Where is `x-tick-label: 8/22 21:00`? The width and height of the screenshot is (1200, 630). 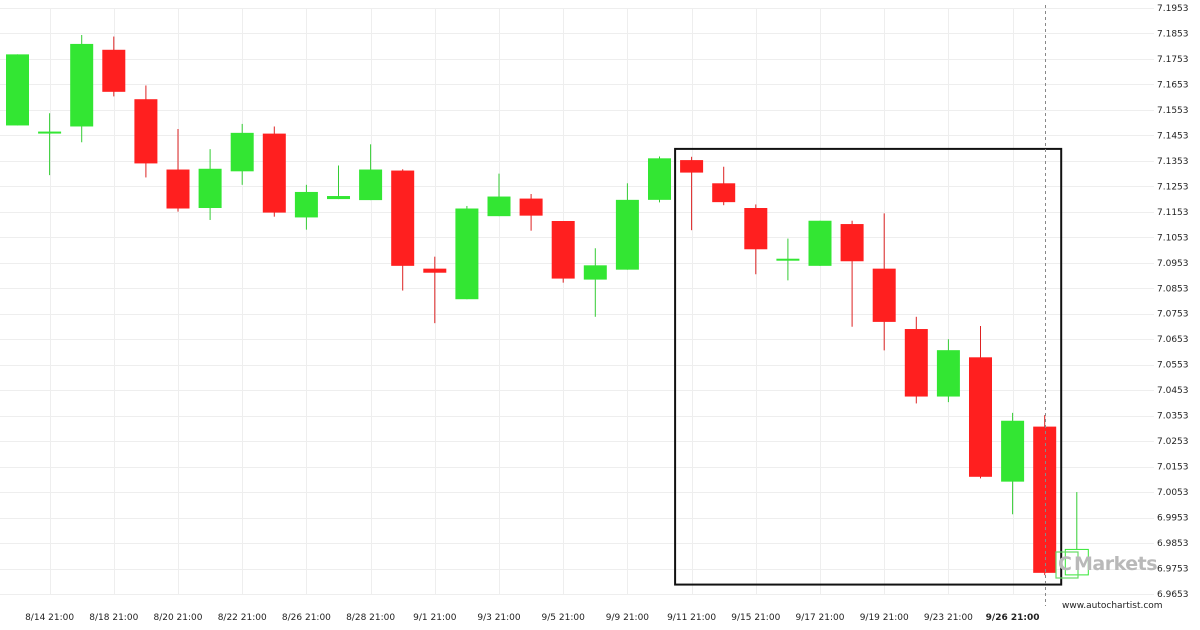 x-tick-label: 8/22 21:00 is located at coordinates (242, 618).